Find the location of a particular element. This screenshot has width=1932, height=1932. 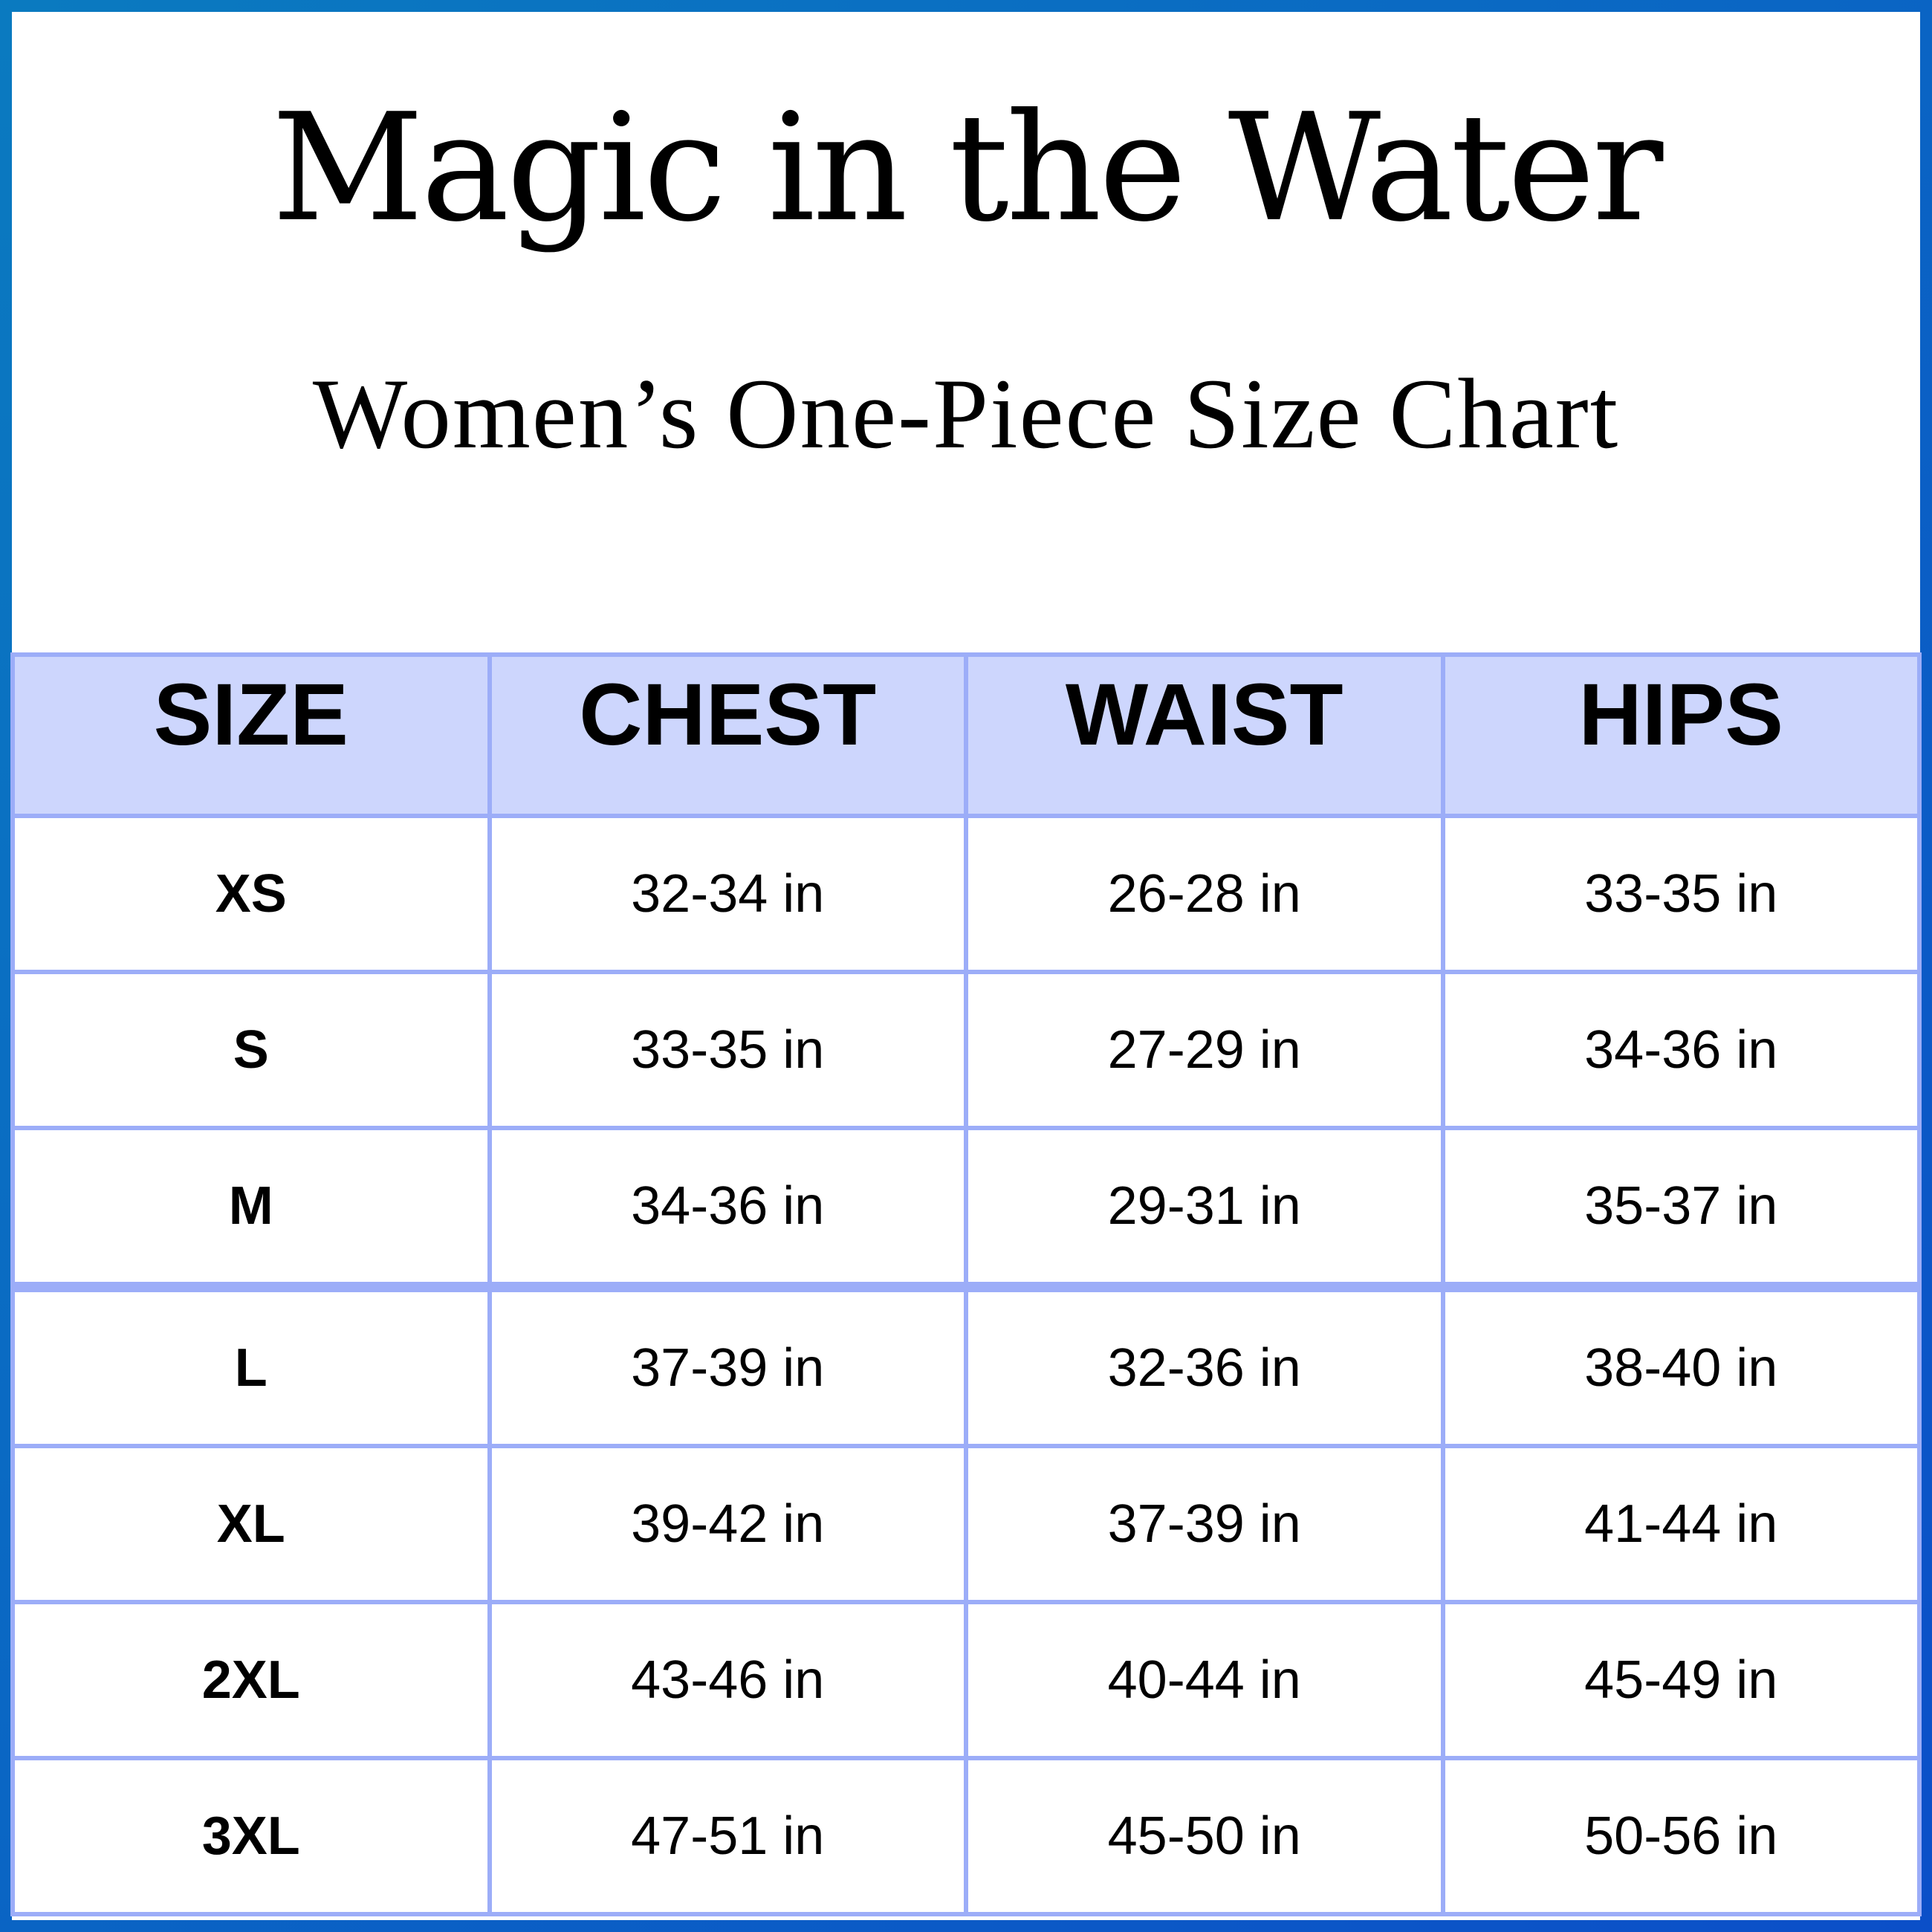

cell-size: XS is located at coordinates (251, 894).